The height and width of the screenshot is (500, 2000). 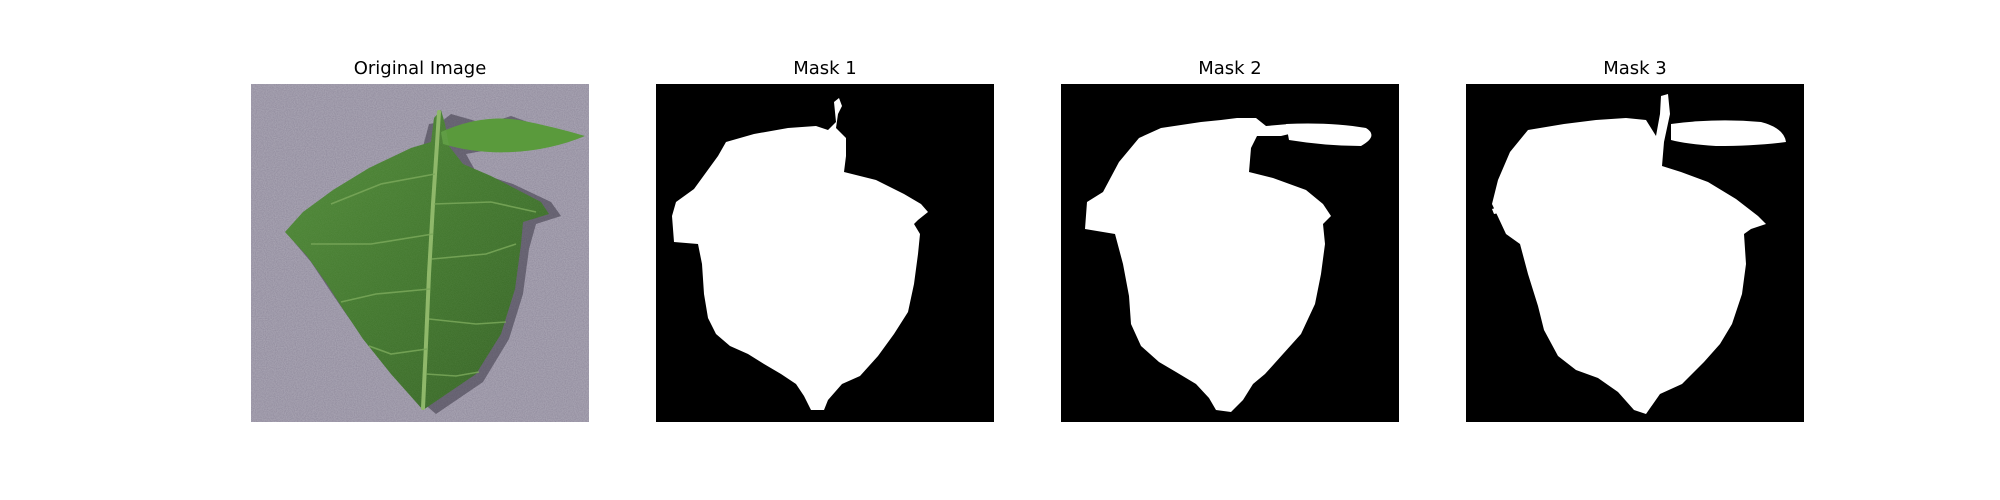 I want to click on mask-3-foreground, so click(x=1629, y=254).